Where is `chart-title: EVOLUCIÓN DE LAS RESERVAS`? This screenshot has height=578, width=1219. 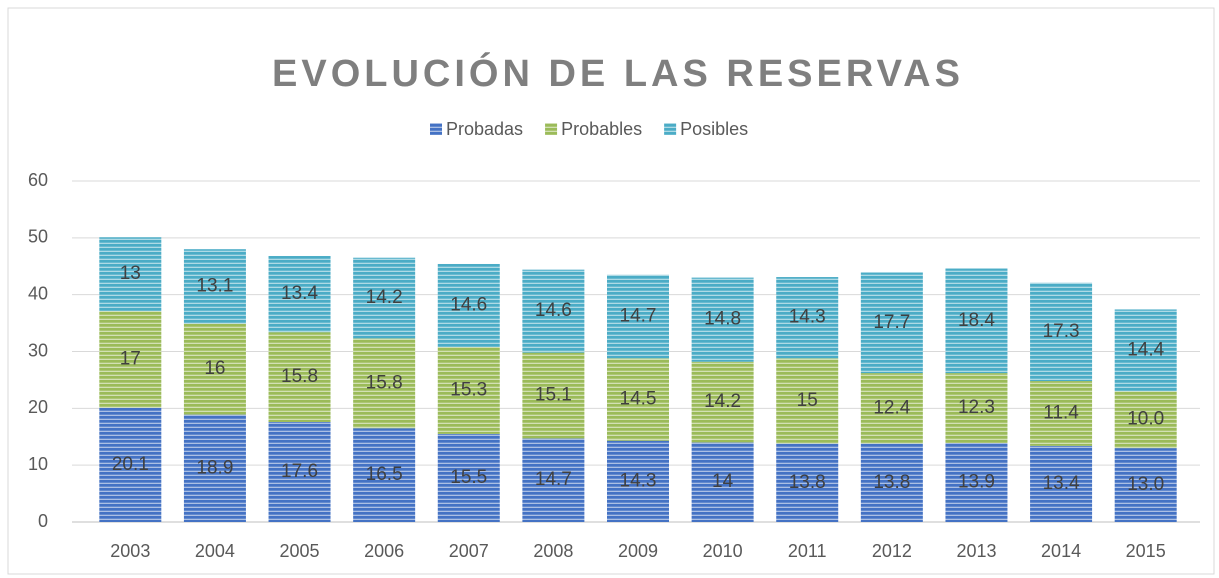
chart-title: EVOLUCIÓN DE LAS RESERVAS is located at coordinates (618, 73).